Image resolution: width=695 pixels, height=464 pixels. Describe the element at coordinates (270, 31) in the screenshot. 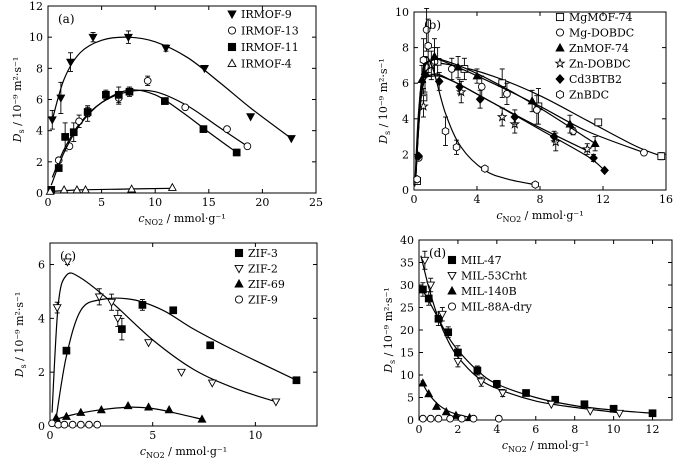

I see `legend-label: IRMOF-13` at that location.